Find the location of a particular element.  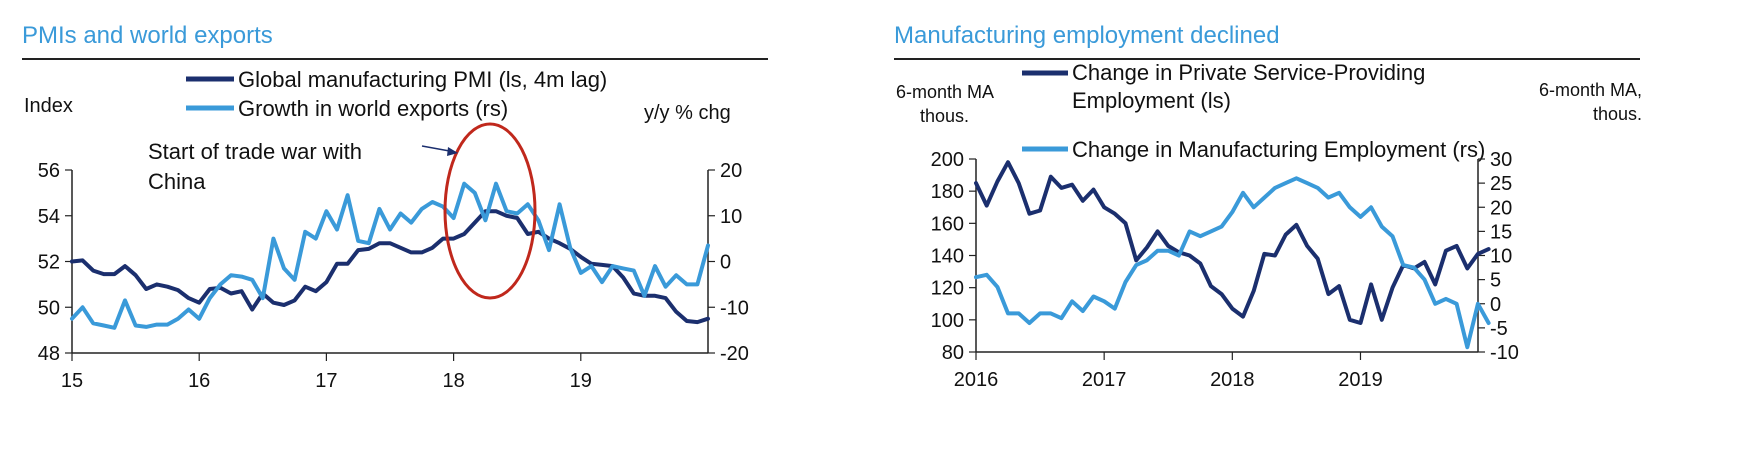

left-chart-left-tick-label: 52 is located at coordinates (49, 263).